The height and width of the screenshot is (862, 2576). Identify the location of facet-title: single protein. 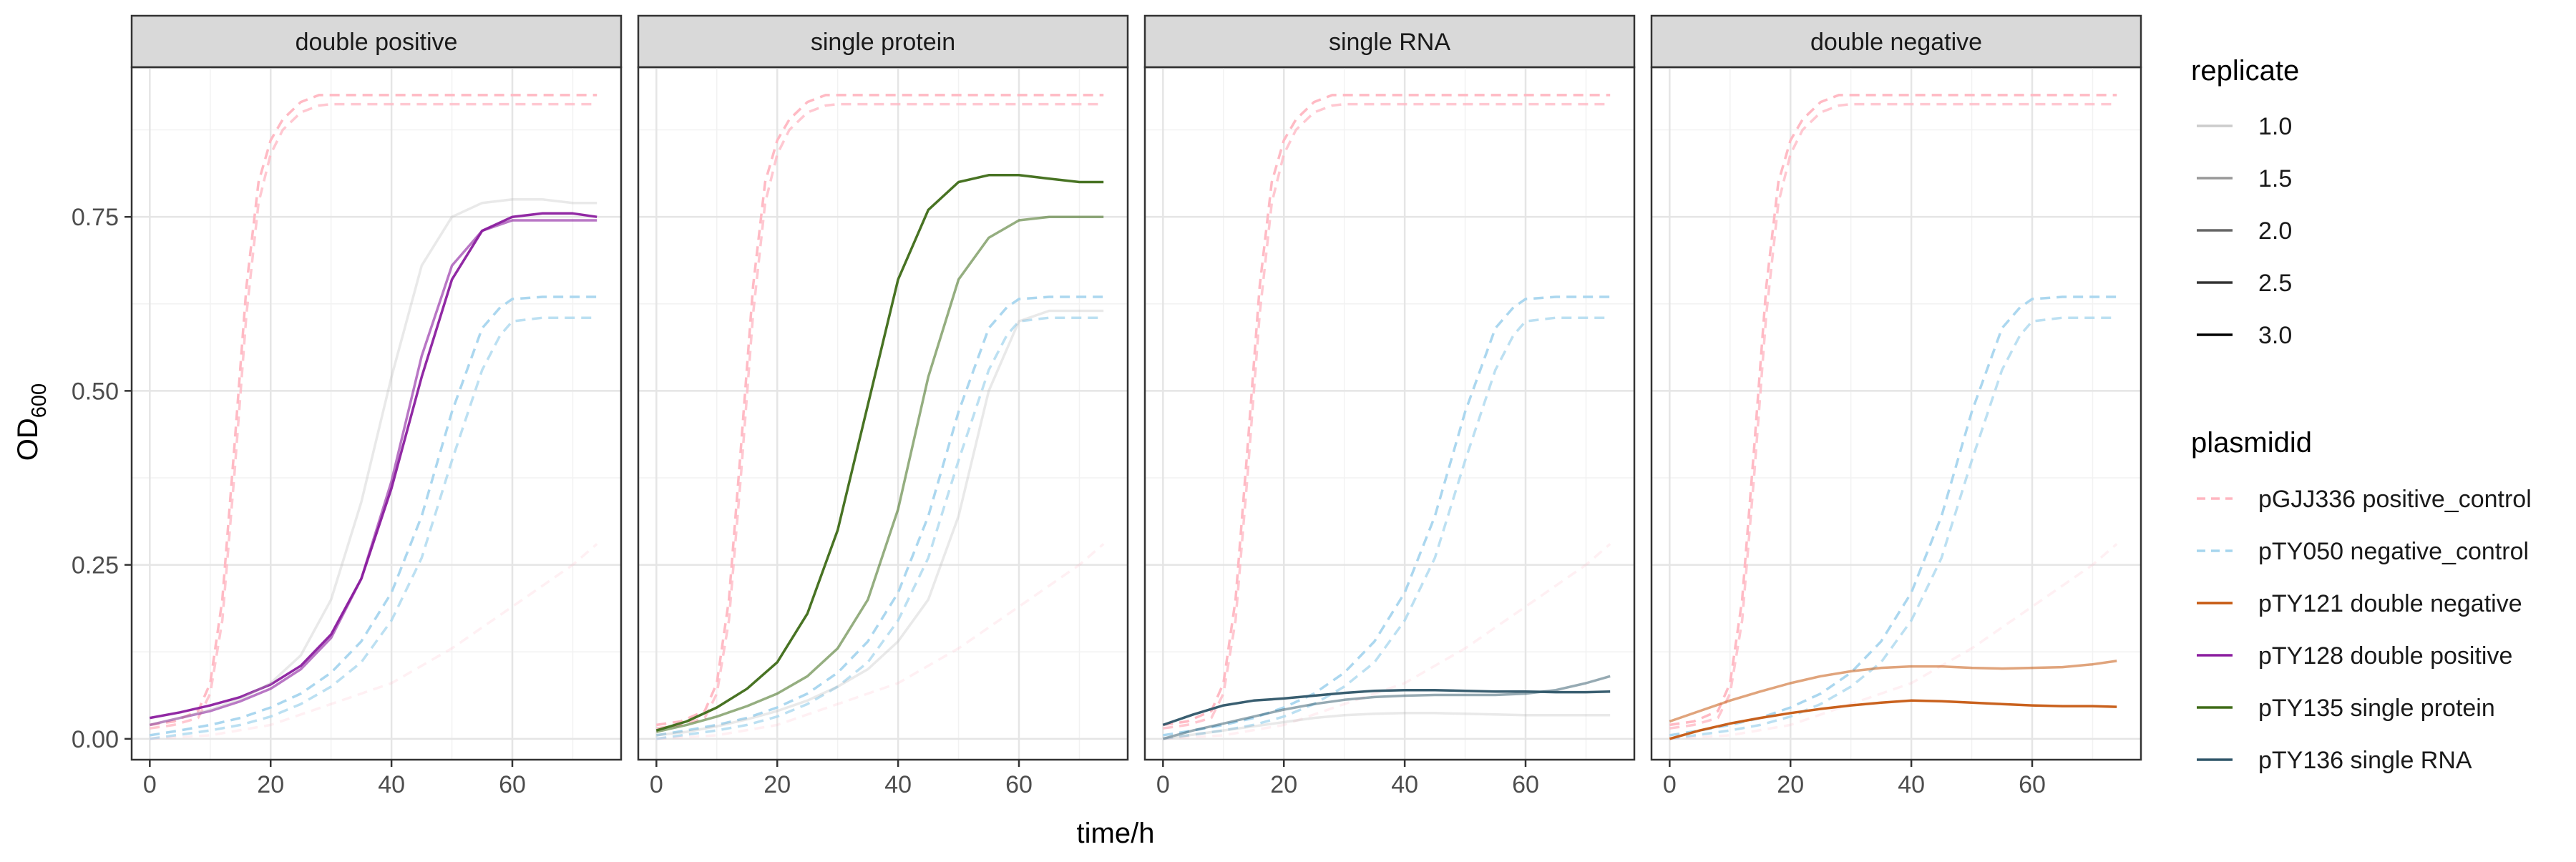
(883, 42).